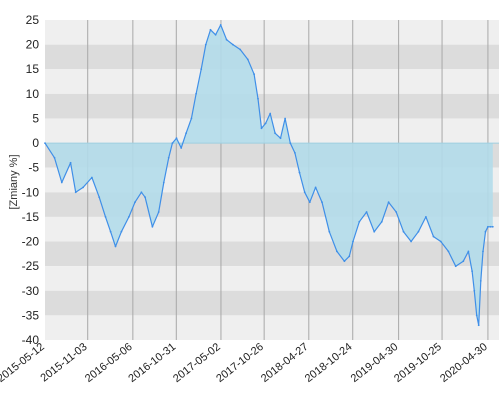 The image size is (500, 400). Describe the element at coordinates (33, 69) in the screenshot. I see `y-tick-label: 15` at that location.